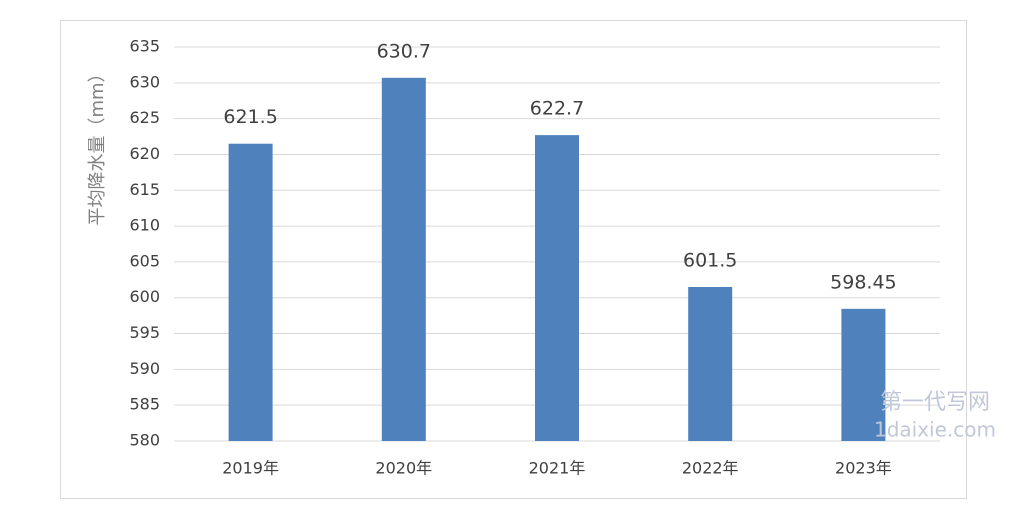 This screenshot has width=1016, height=519. Describe the element at coordinates (710, 468) in the screenshot. I see `x-tick-label: 2022年` at that location.